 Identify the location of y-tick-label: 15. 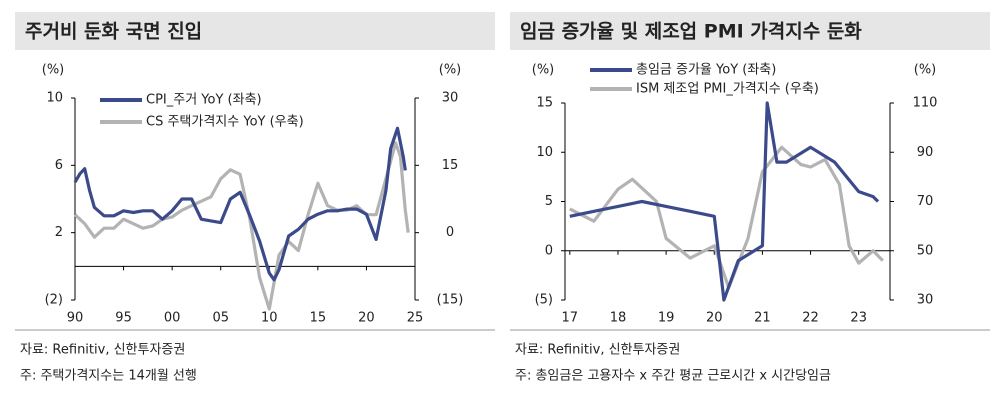
(544, 103).